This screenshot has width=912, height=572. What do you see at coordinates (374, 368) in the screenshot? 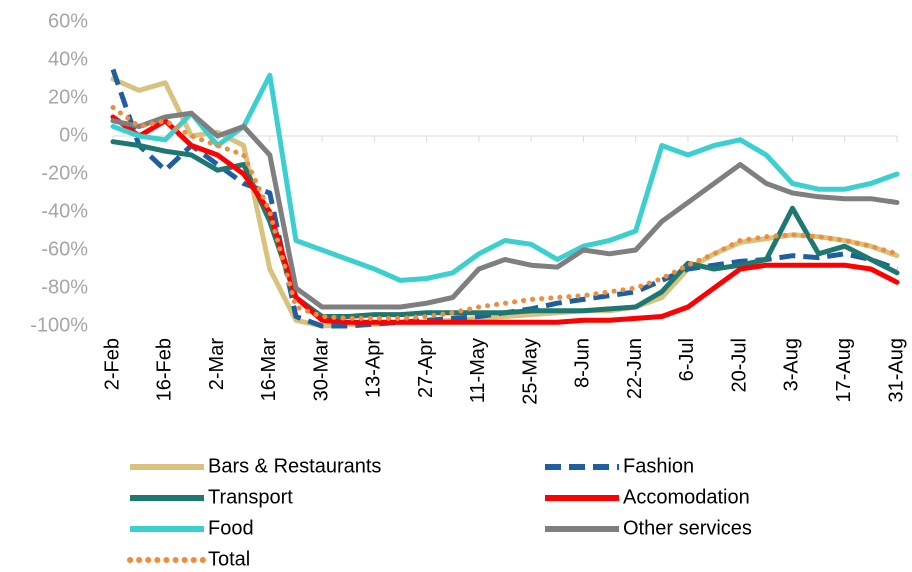
I see `x-tick-label: 13-Apr` at bounding box center [374, 368].